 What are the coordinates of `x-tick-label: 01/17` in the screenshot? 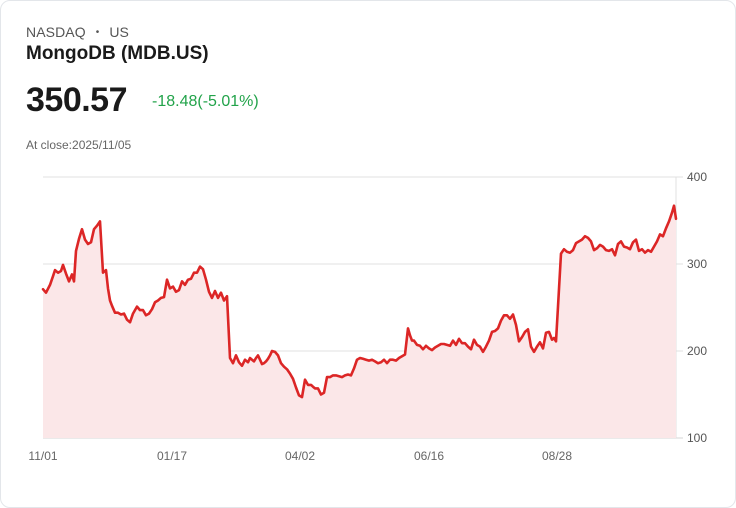 It's located at (172, 456).